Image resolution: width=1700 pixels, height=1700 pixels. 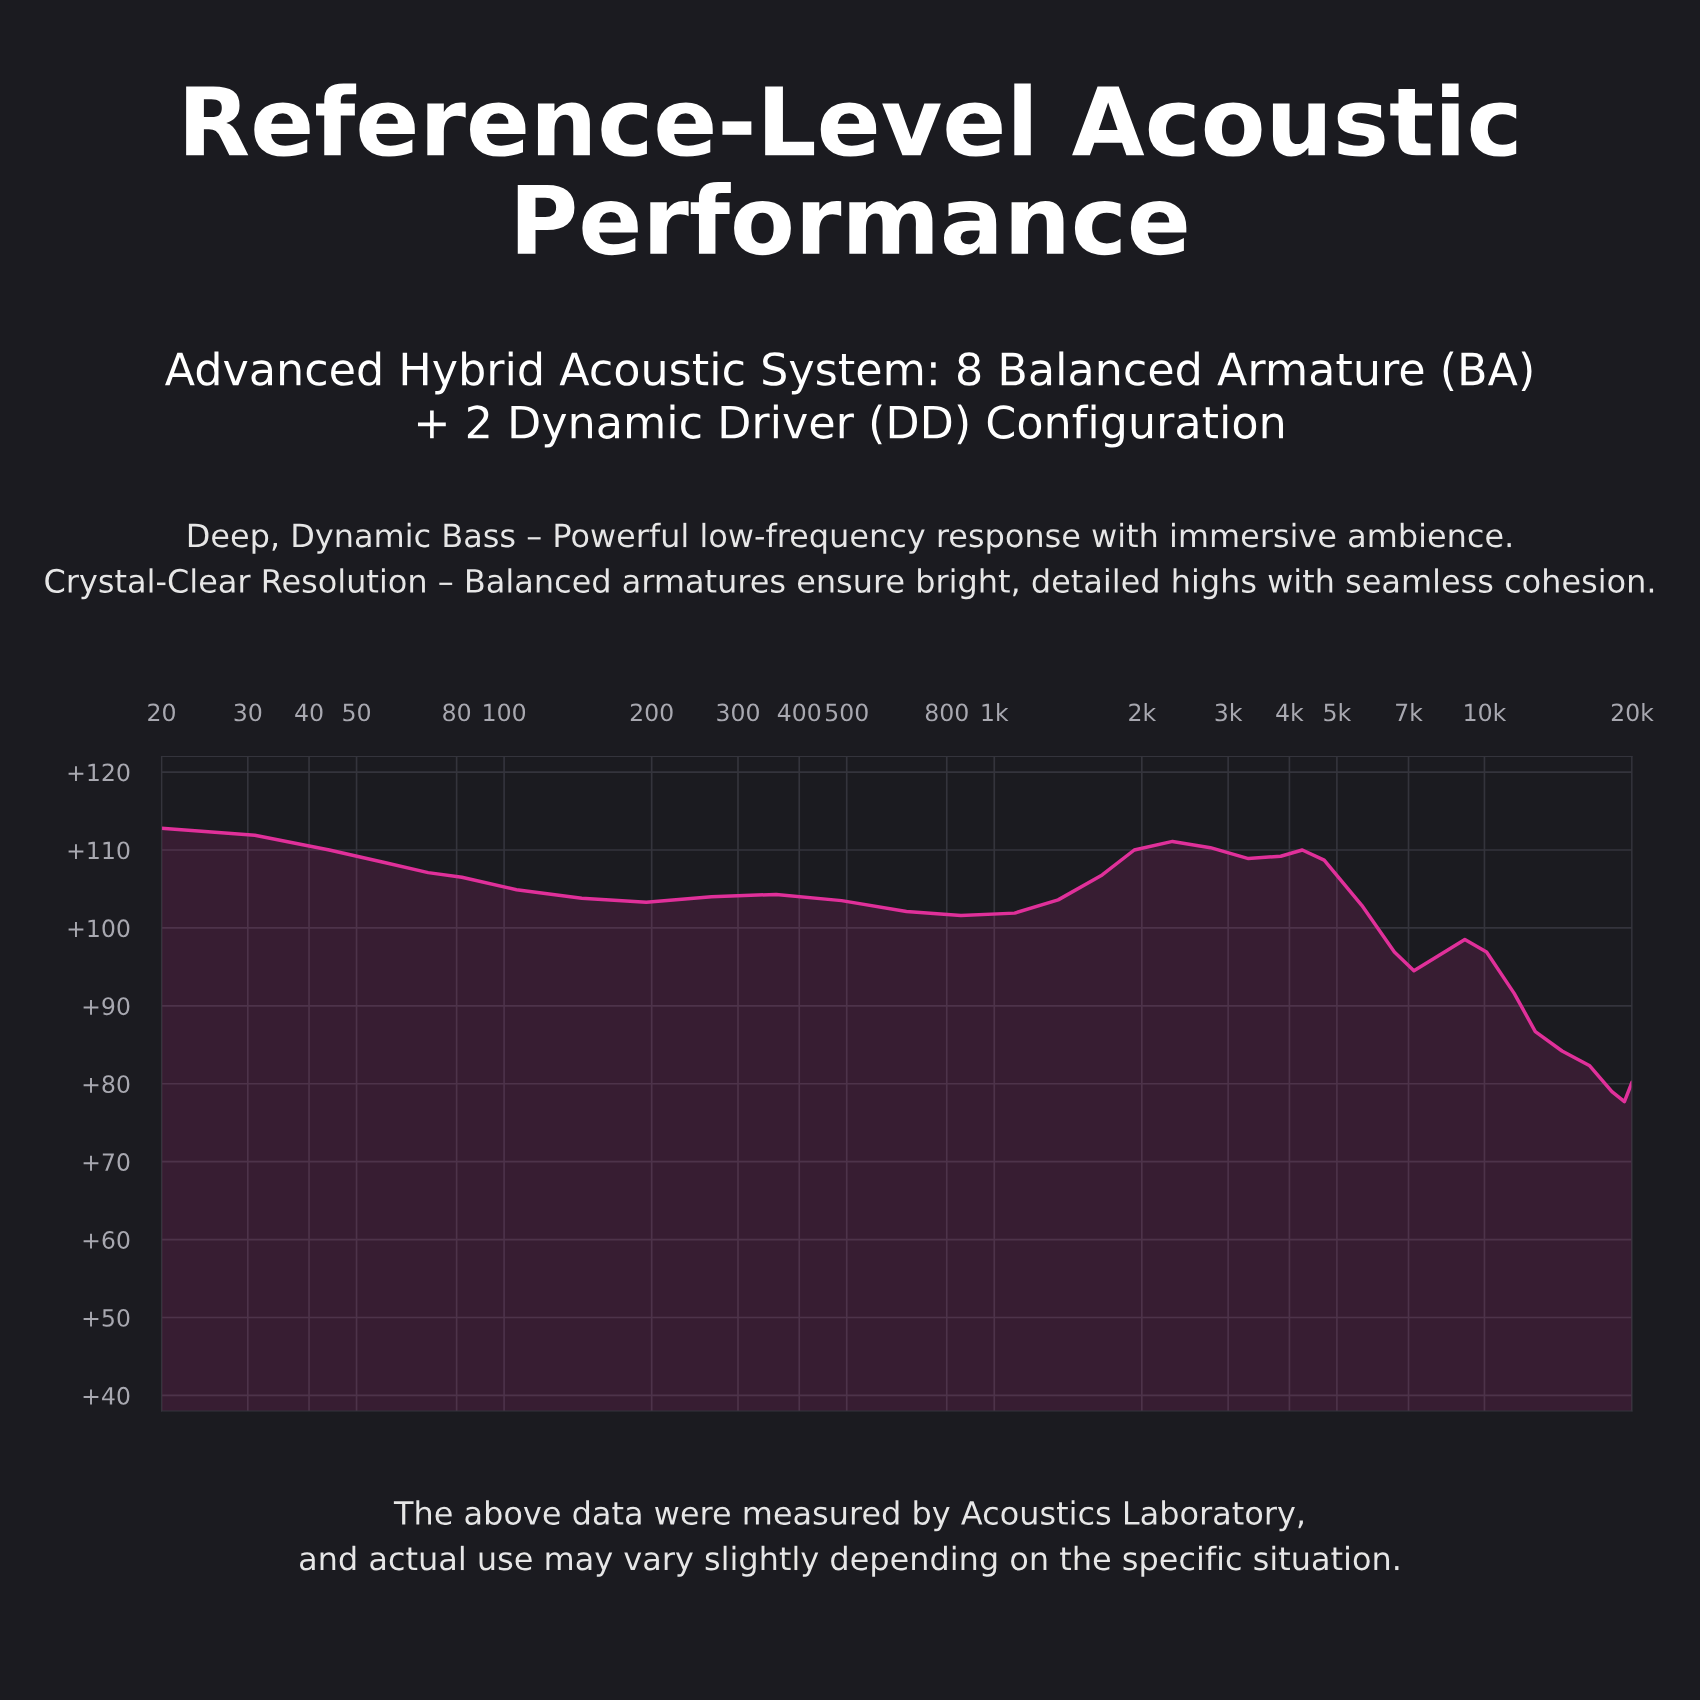 What do you see at coordinates (106, 1084) in the screenshot?
I see `y-tick-label: +80` at bounding box center [106, 1084].